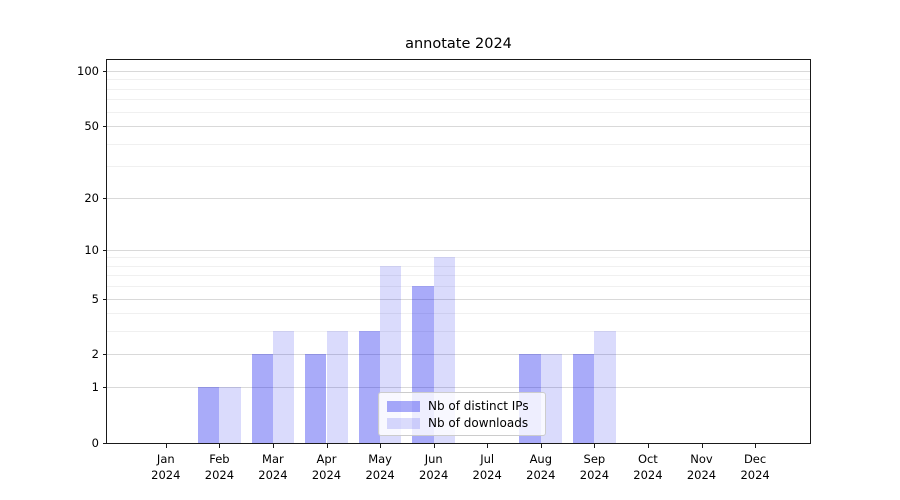 The height and width of the screenshot is (500, 900). I want to click on x-tick-label-jul: Jul 2024, so click(487, 467).